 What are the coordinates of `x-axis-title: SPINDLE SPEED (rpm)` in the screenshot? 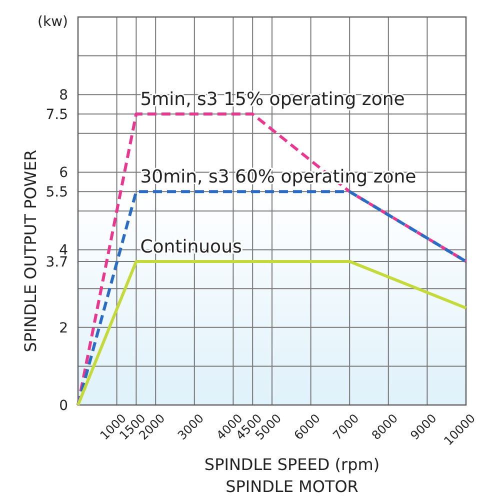 It's located at (292, 464).